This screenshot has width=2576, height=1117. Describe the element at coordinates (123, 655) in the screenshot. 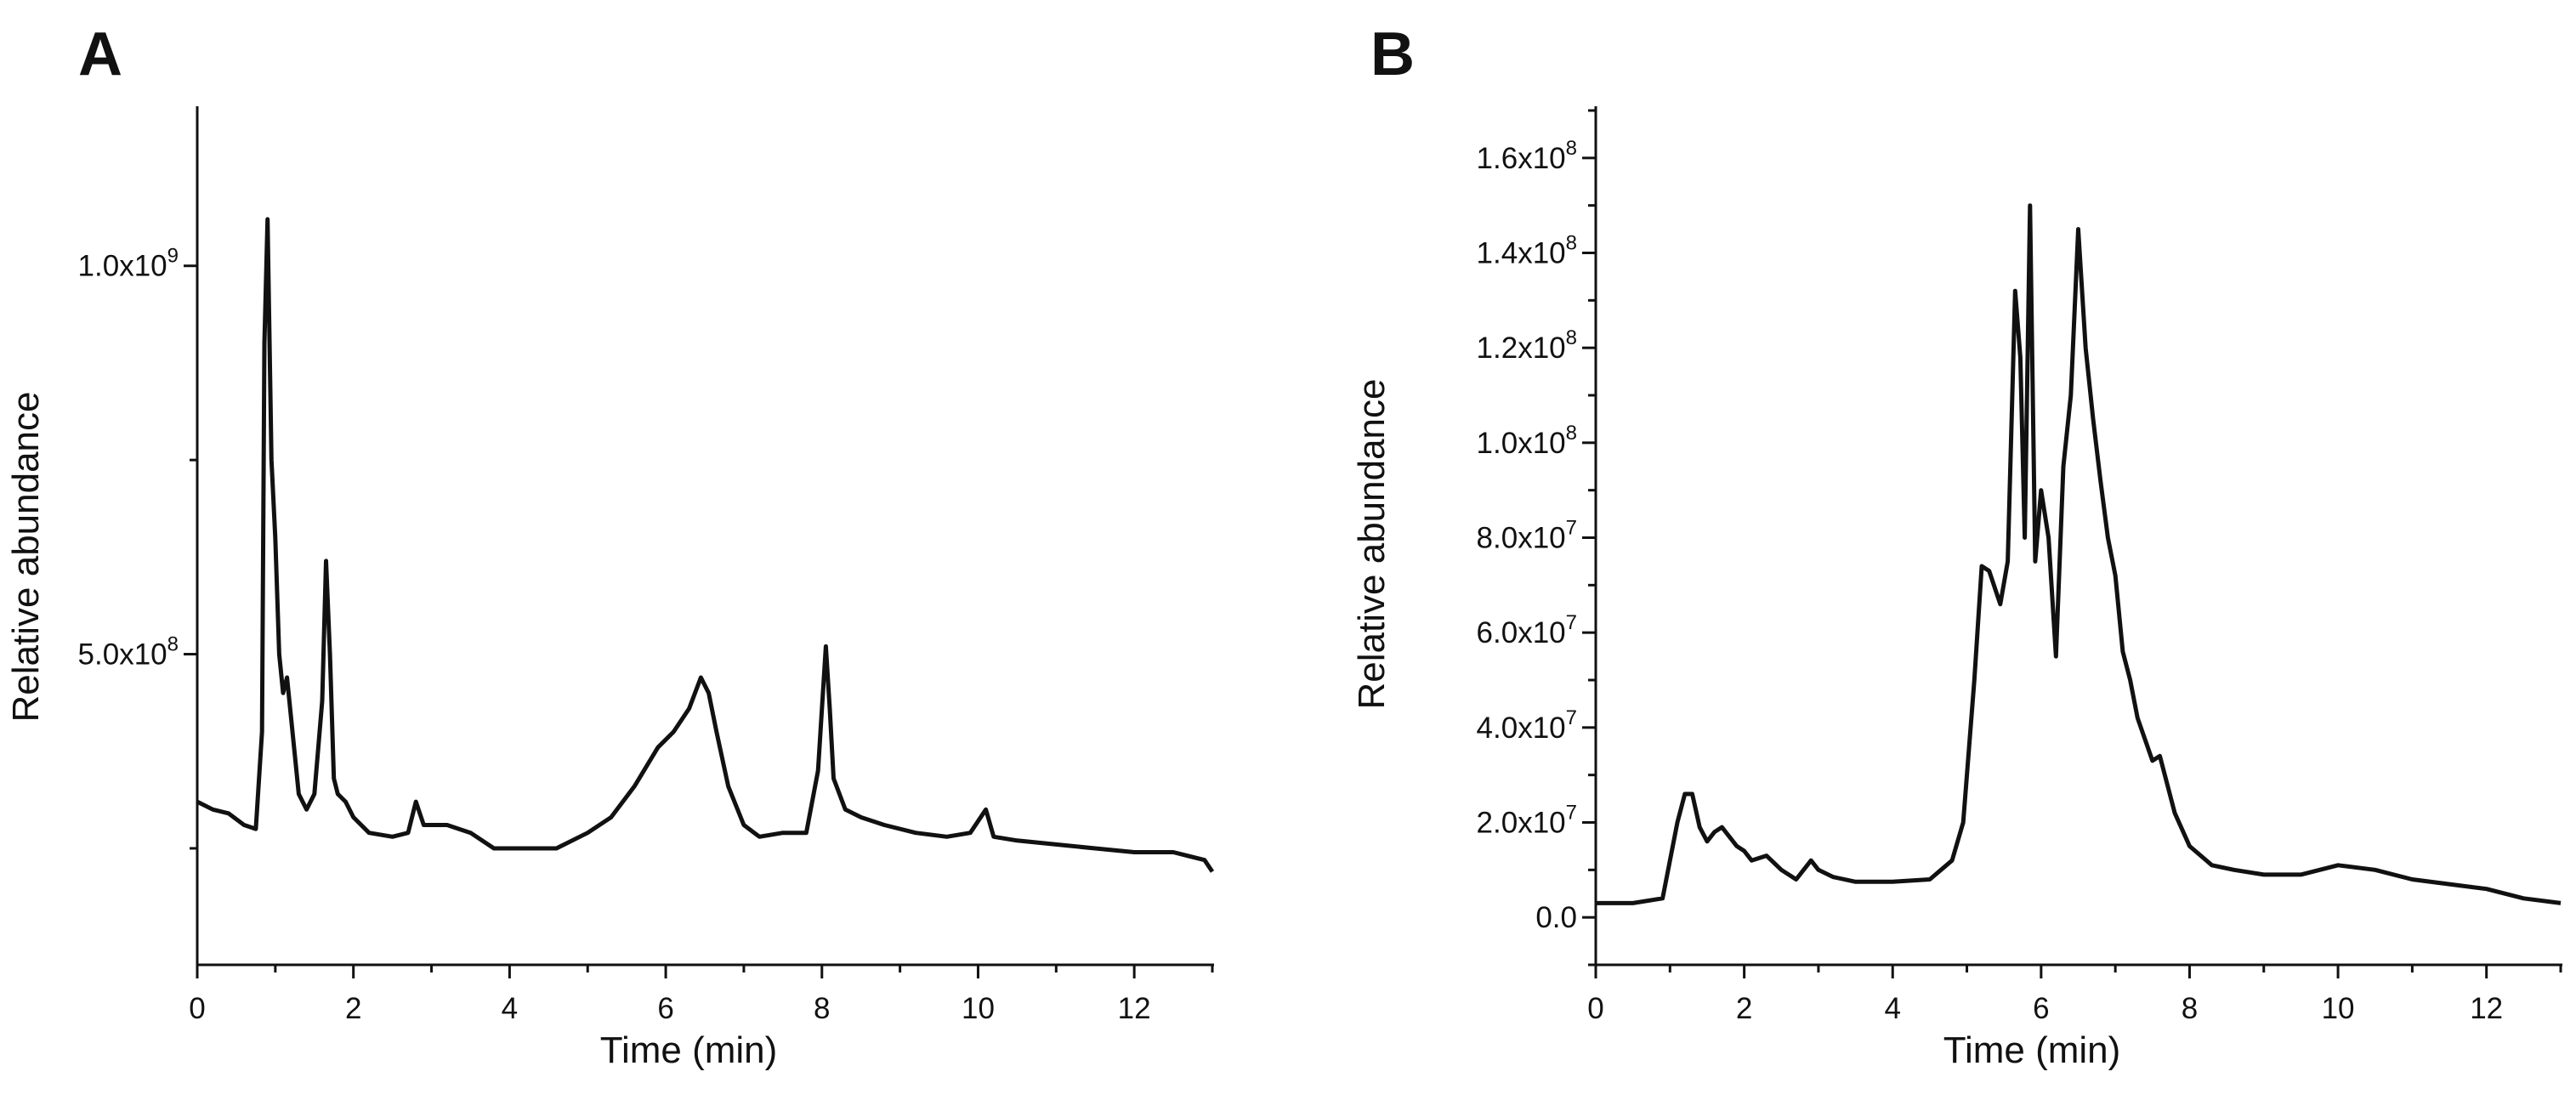

I see `panel-a-y-tick-mantissa: 5.0x10` at that location.